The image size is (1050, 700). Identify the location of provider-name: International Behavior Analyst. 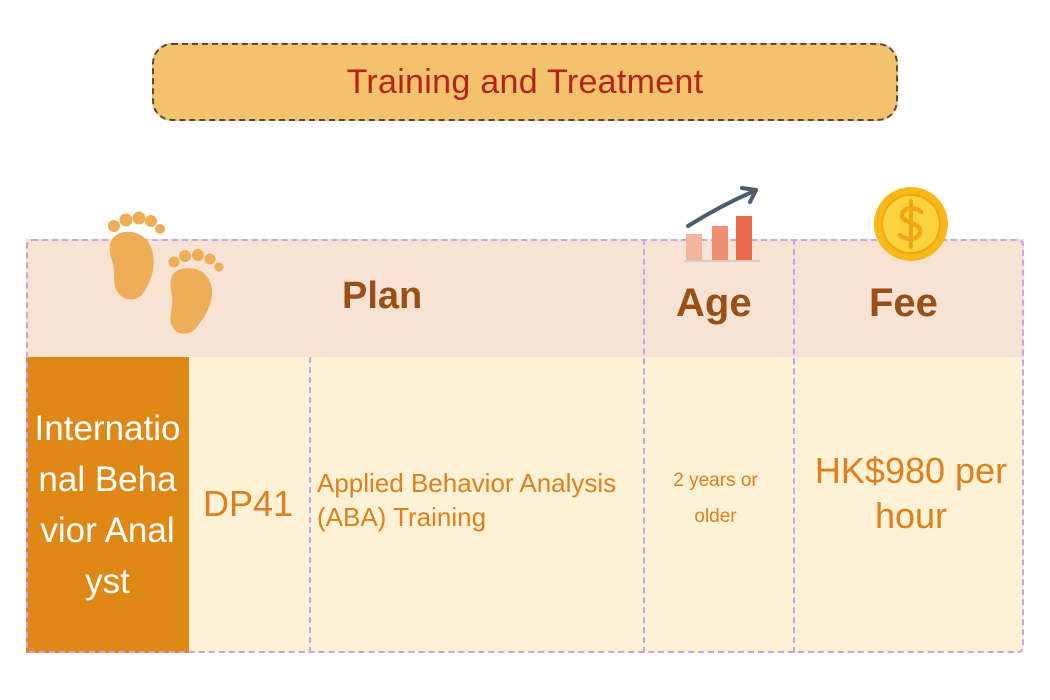
(107, 505).